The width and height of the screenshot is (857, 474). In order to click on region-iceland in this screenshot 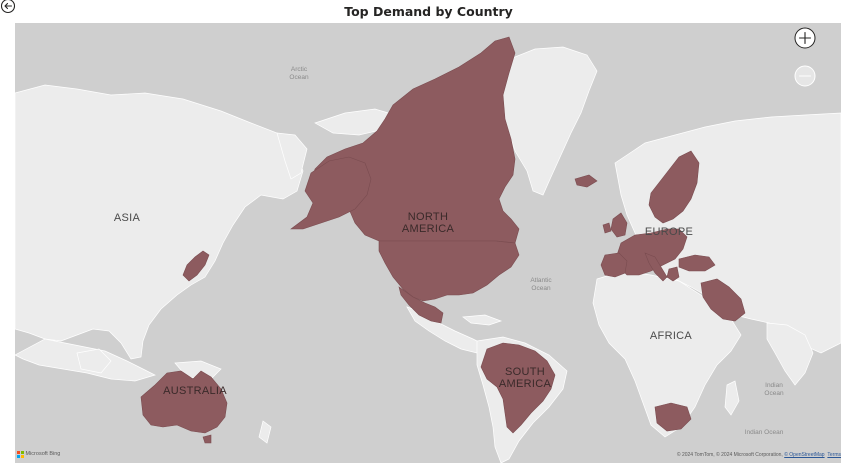, I will do `click(586, 181)`.